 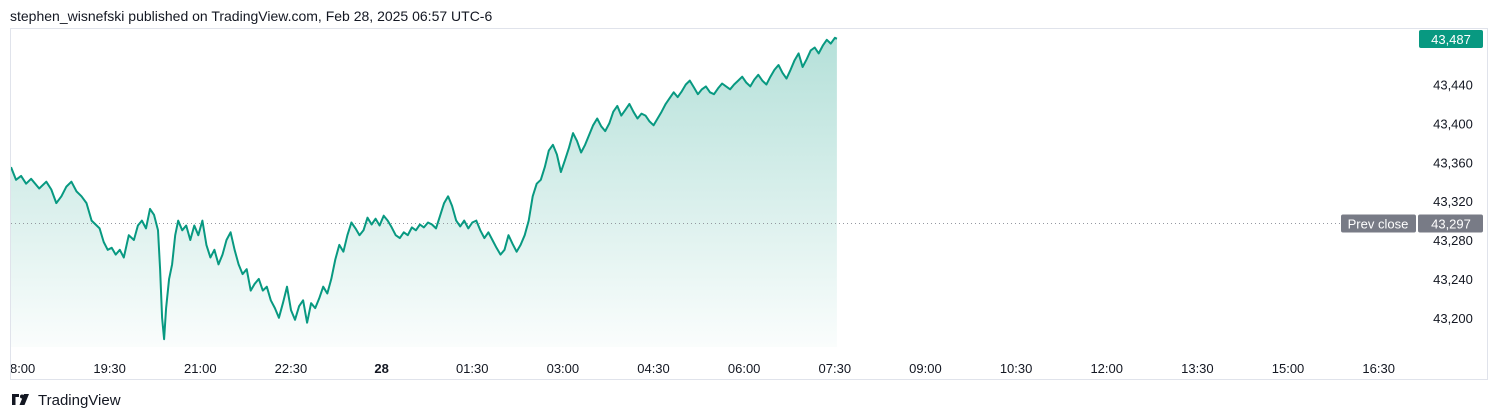 What do you see at coordinates (925, 368) in the screenshot?
I see `x-tick-label: 09:00` at bounding box center [925, 368].